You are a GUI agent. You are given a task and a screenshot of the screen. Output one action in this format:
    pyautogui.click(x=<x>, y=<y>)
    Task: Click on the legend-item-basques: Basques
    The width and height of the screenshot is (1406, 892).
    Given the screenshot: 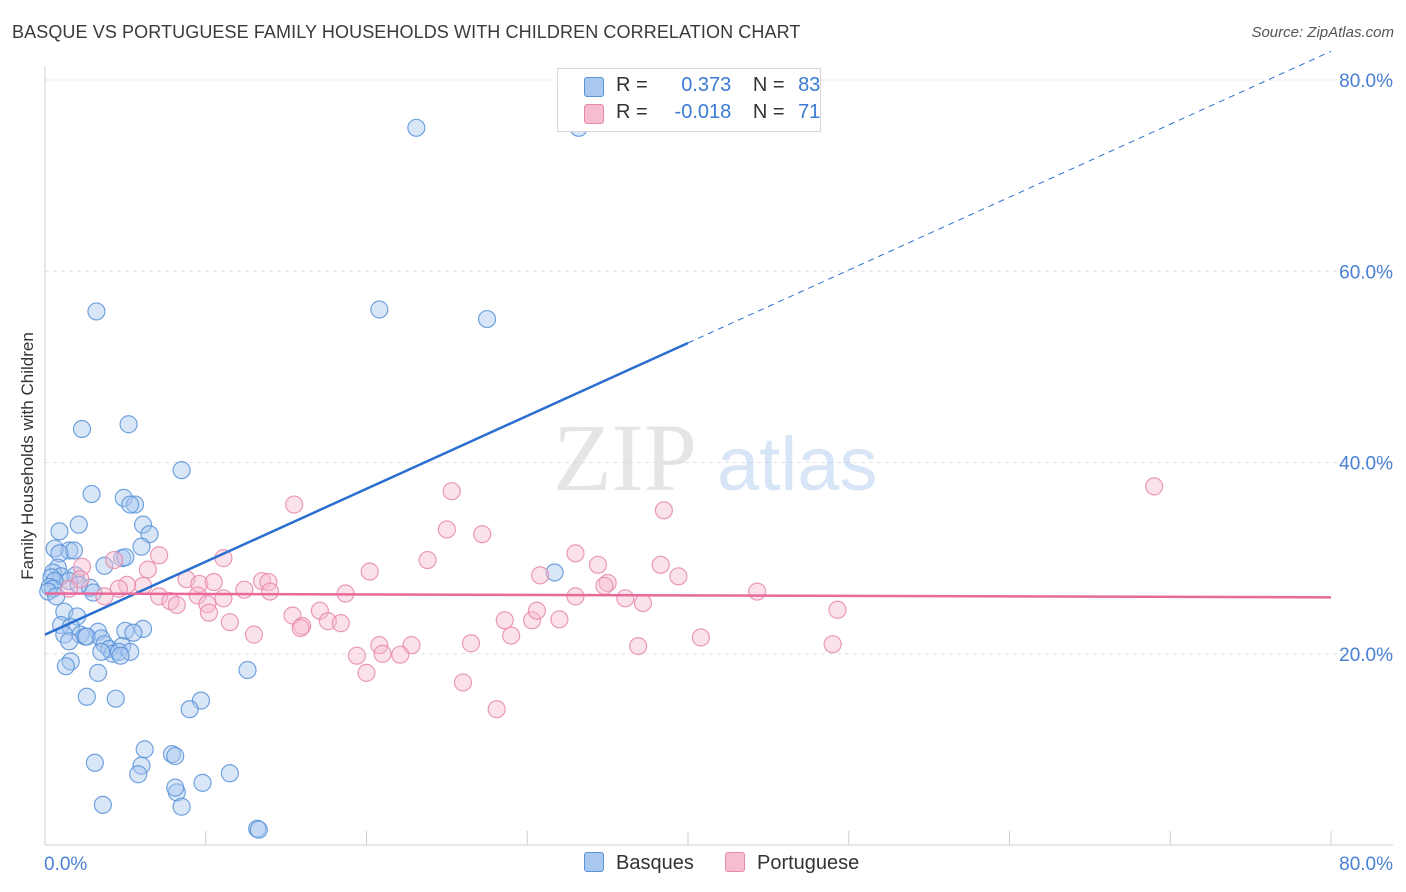 What is the action you would take?
    pyautogui.click(x=639, y=863)
    